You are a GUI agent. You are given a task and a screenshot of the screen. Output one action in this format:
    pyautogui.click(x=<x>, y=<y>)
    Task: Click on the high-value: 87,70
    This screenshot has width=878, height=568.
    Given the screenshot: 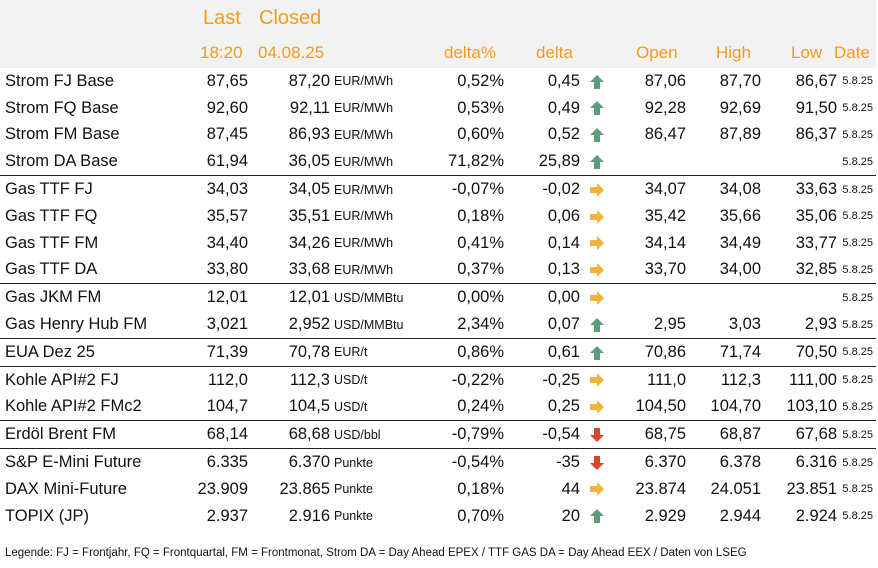 What is the action you would take?
    pyautogui.click(x=740, y=80)
    